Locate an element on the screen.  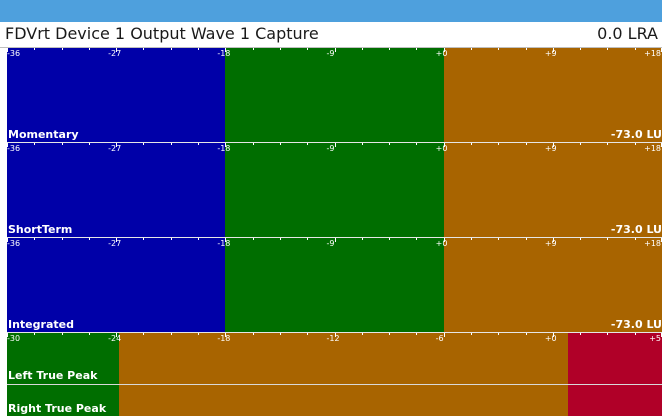
window-top-strip is located at coordinates (331, 11).